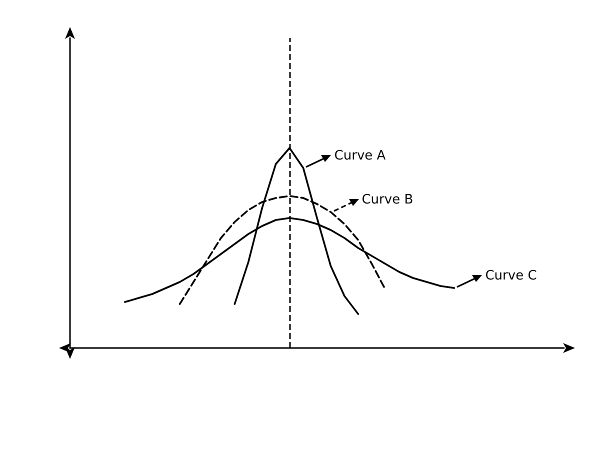 The width and height of the screenshot is (598, 450). I want to click on legend-label: Curve C, so click(511, 276).